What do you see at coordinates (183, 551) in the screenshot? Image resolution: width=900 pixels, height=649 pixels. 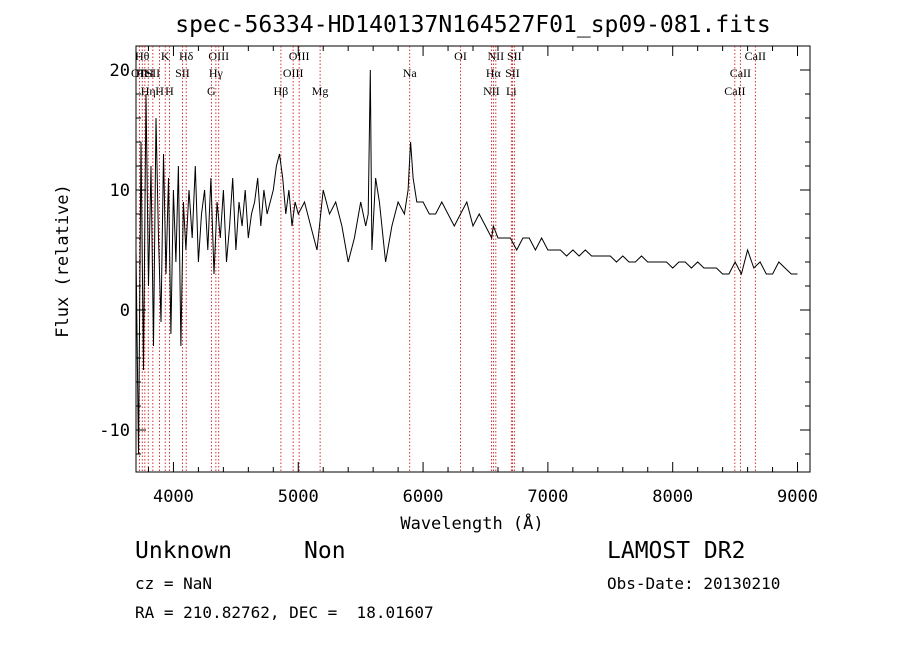 I see `class-label: Unknown` at bounding box center [183, 551].